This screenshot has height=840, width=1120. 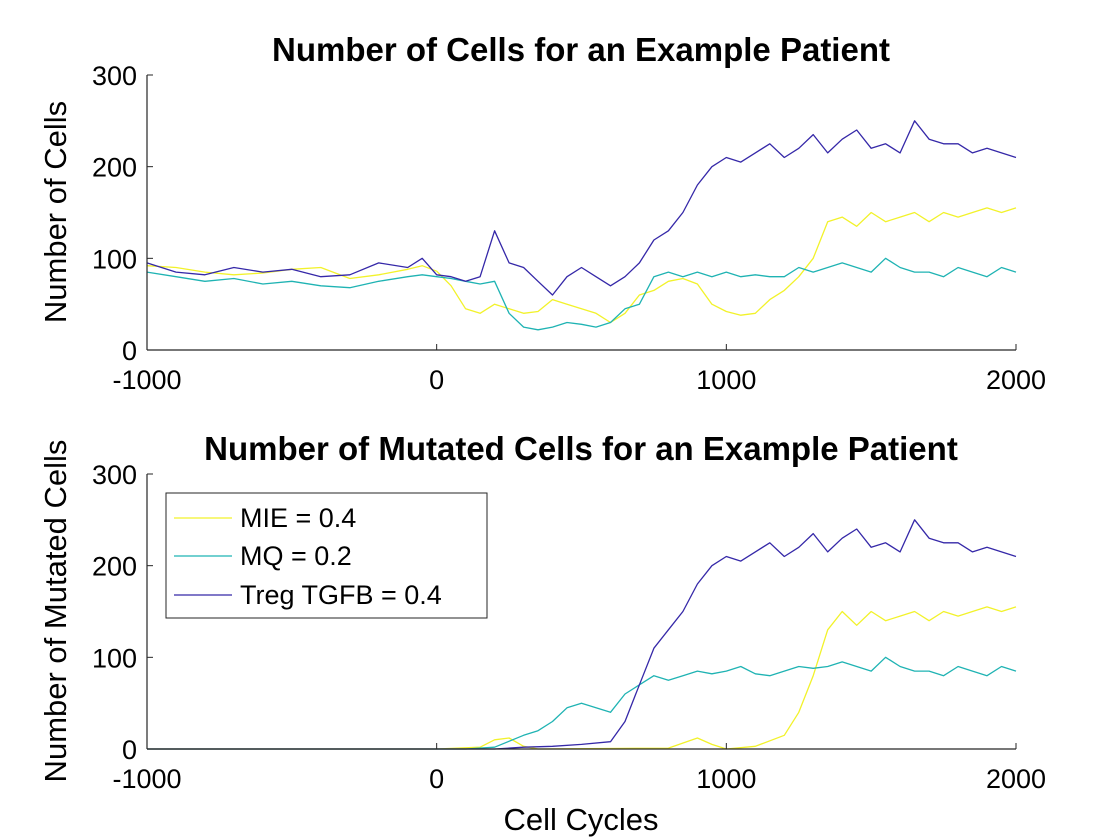 I want to click on top-x-tick-label: 0, so click(x=436, y=380).